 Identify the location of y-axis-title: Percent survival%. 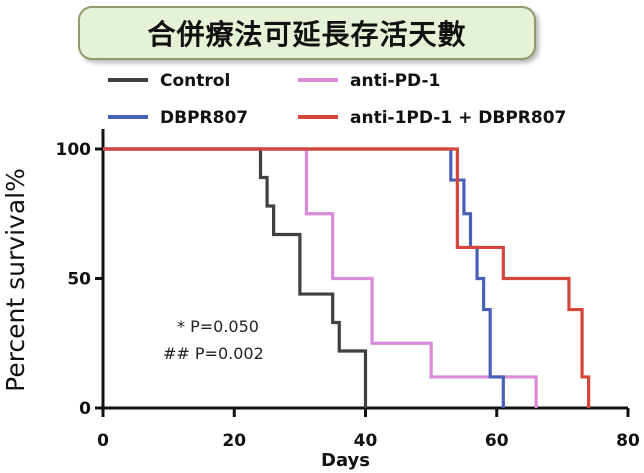
(15, 280).